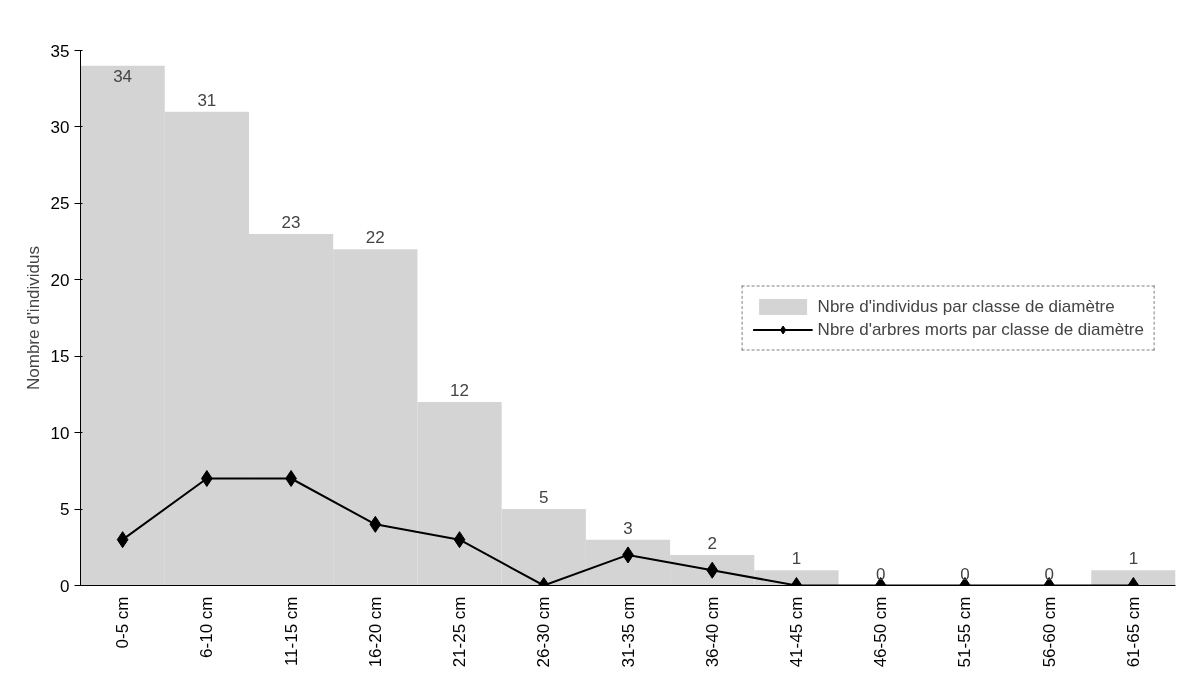 This screenshot has height=680, width=1194. I want to click on x-tick-label: 11-15 cm, so click(291, 631).